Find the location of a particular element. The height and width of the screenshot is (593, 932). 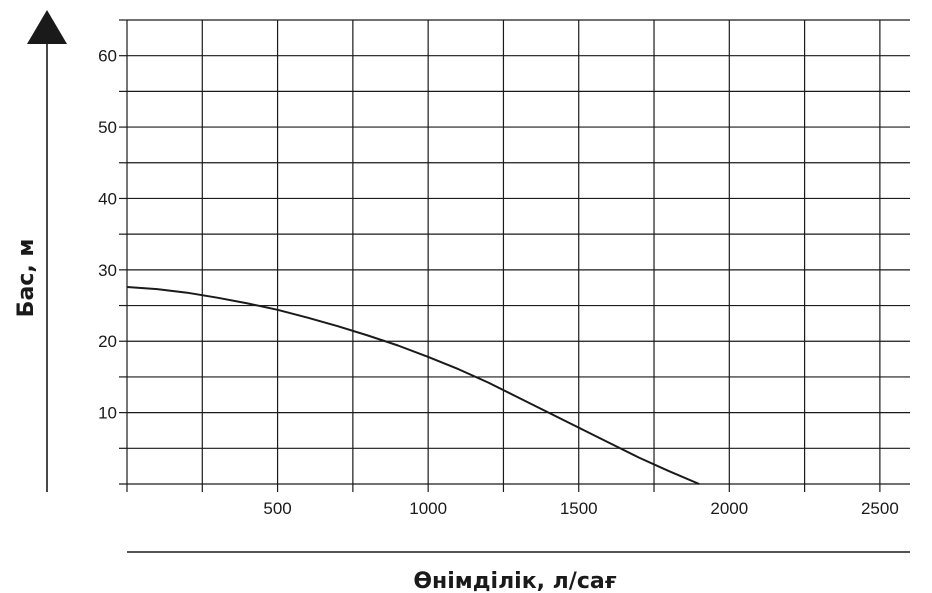

y-tick-label: 10 is located at coordinates (107, 413).